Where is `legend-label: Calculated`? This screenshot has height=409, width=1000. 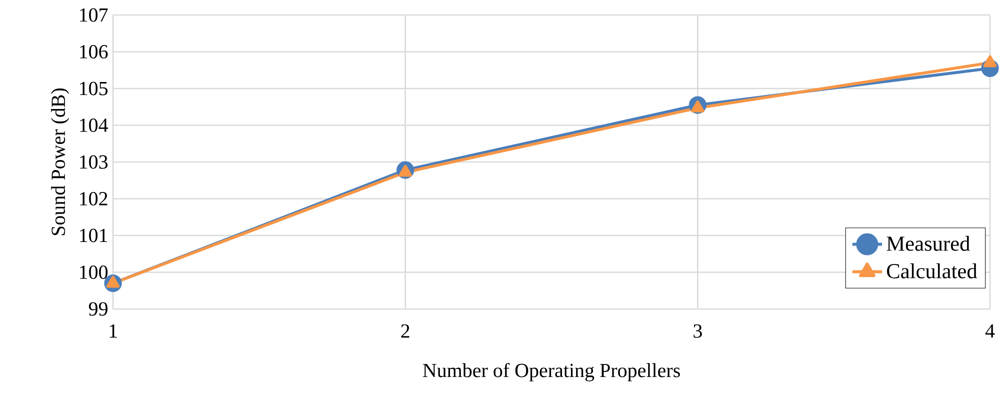
legend-label: Calculated is located at coordinates (932, 270).